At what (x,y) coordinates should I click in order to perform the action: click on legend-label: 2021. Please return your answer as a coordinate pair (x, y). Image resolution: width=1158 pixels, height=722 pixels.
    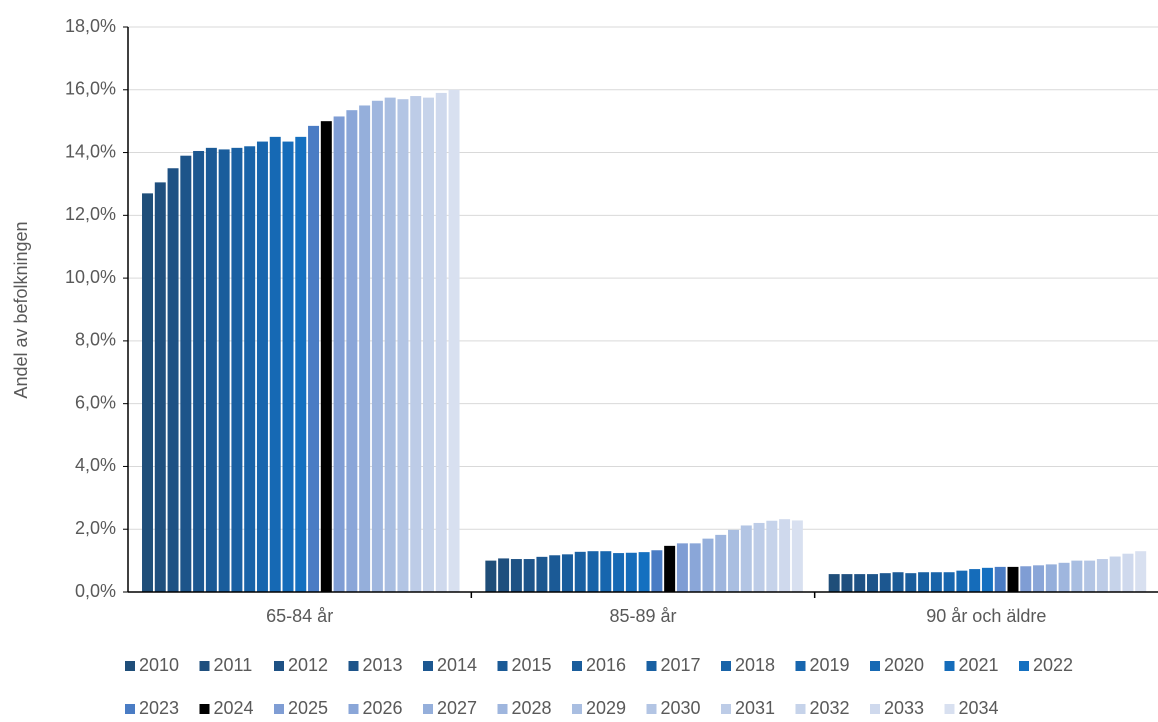
    Looking at the image, I should click on (979, 665).